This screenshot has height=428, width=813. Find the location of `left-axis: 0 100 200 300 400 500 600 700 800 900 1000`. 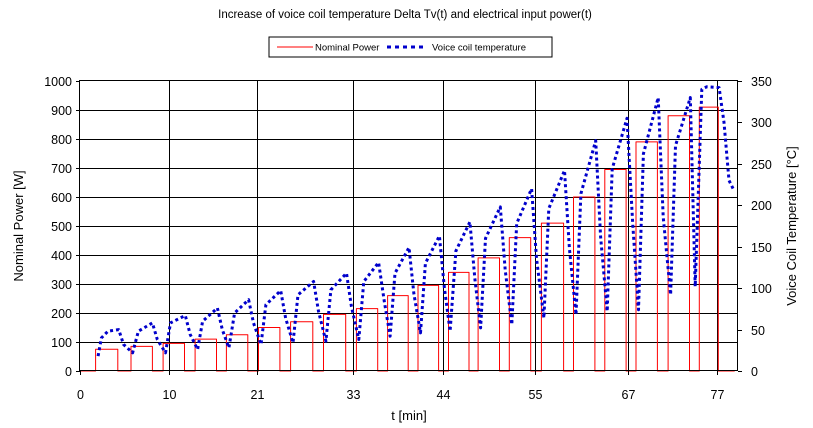

left-axis: 0 100 200 300 400 500 600 700 800 900 1000 is located at coordinates (62, 227).